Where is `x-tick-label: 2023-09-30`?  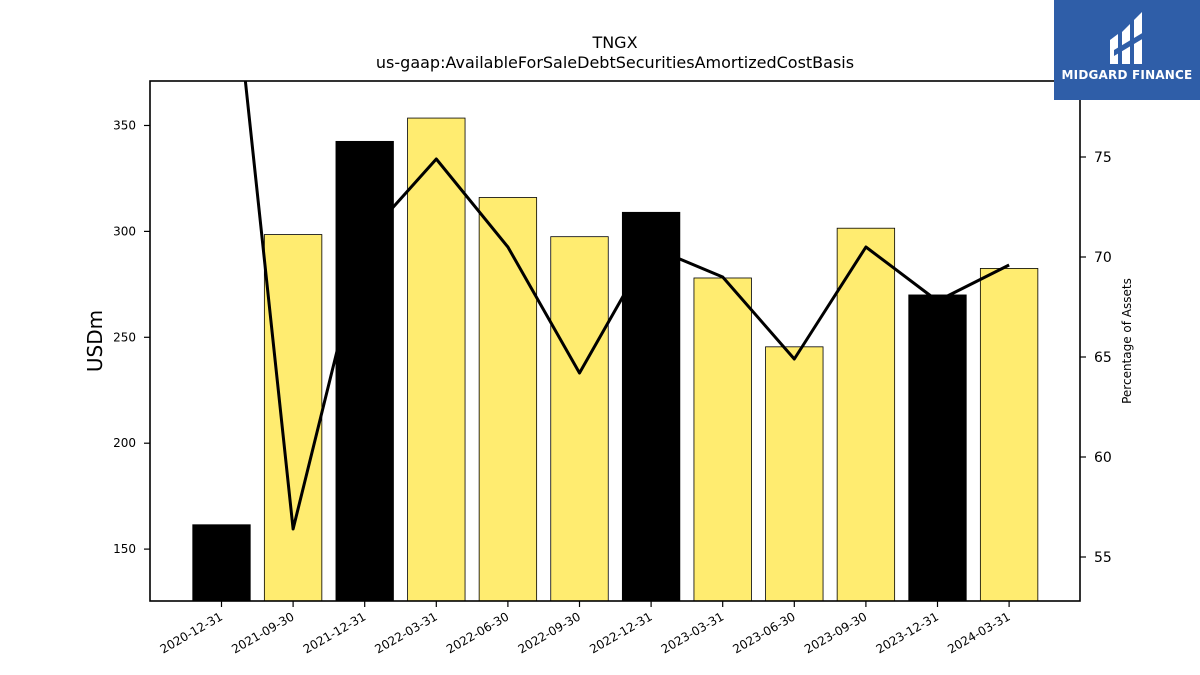
x-tick-label: 2023-09-30 is located at coordinates (835, 632).